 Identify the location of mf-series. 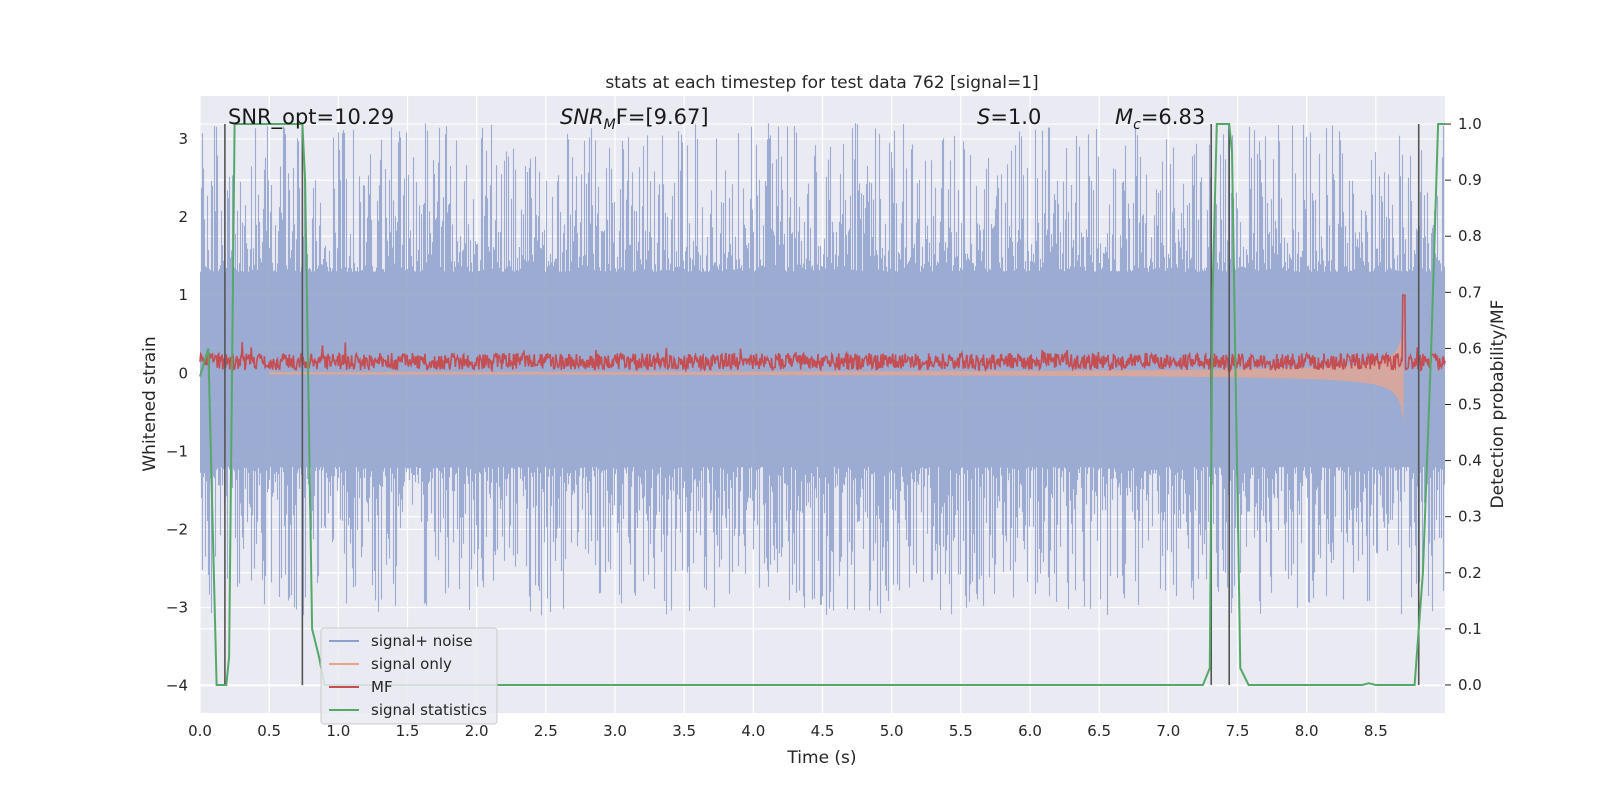
(822, 334).